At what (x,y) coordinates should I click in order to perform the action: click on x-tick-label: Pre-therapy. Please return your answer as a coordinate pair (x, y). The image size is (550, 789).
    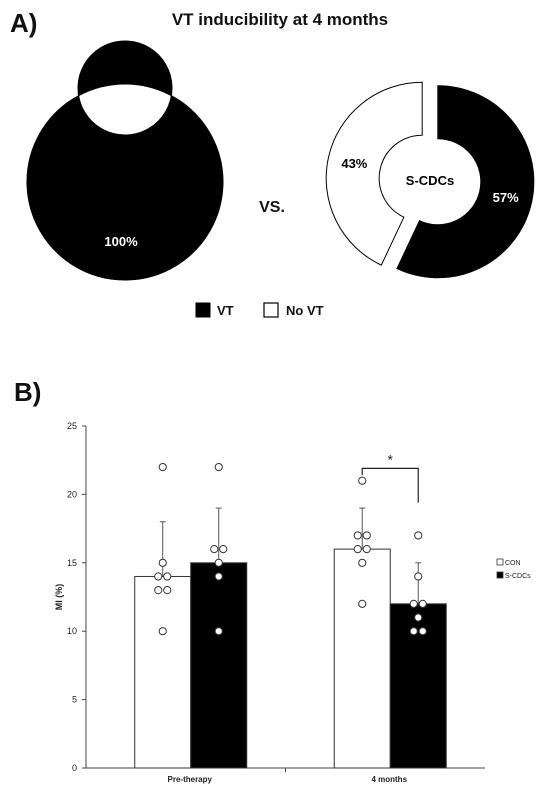
    Looking at the image, I should click on (190, 779).